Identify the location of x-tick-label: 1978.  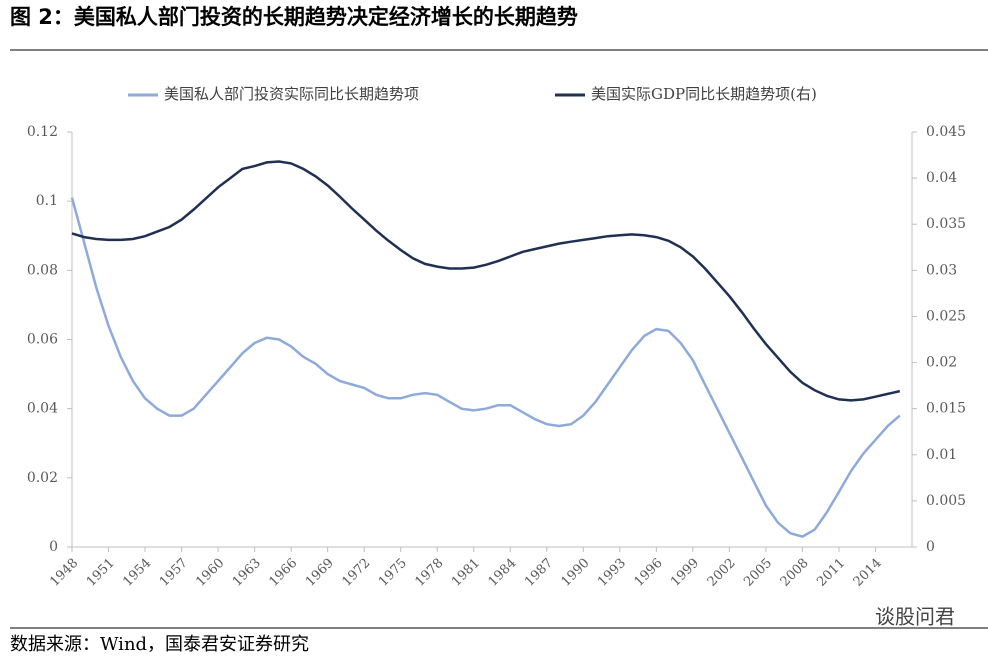
(430, 573).